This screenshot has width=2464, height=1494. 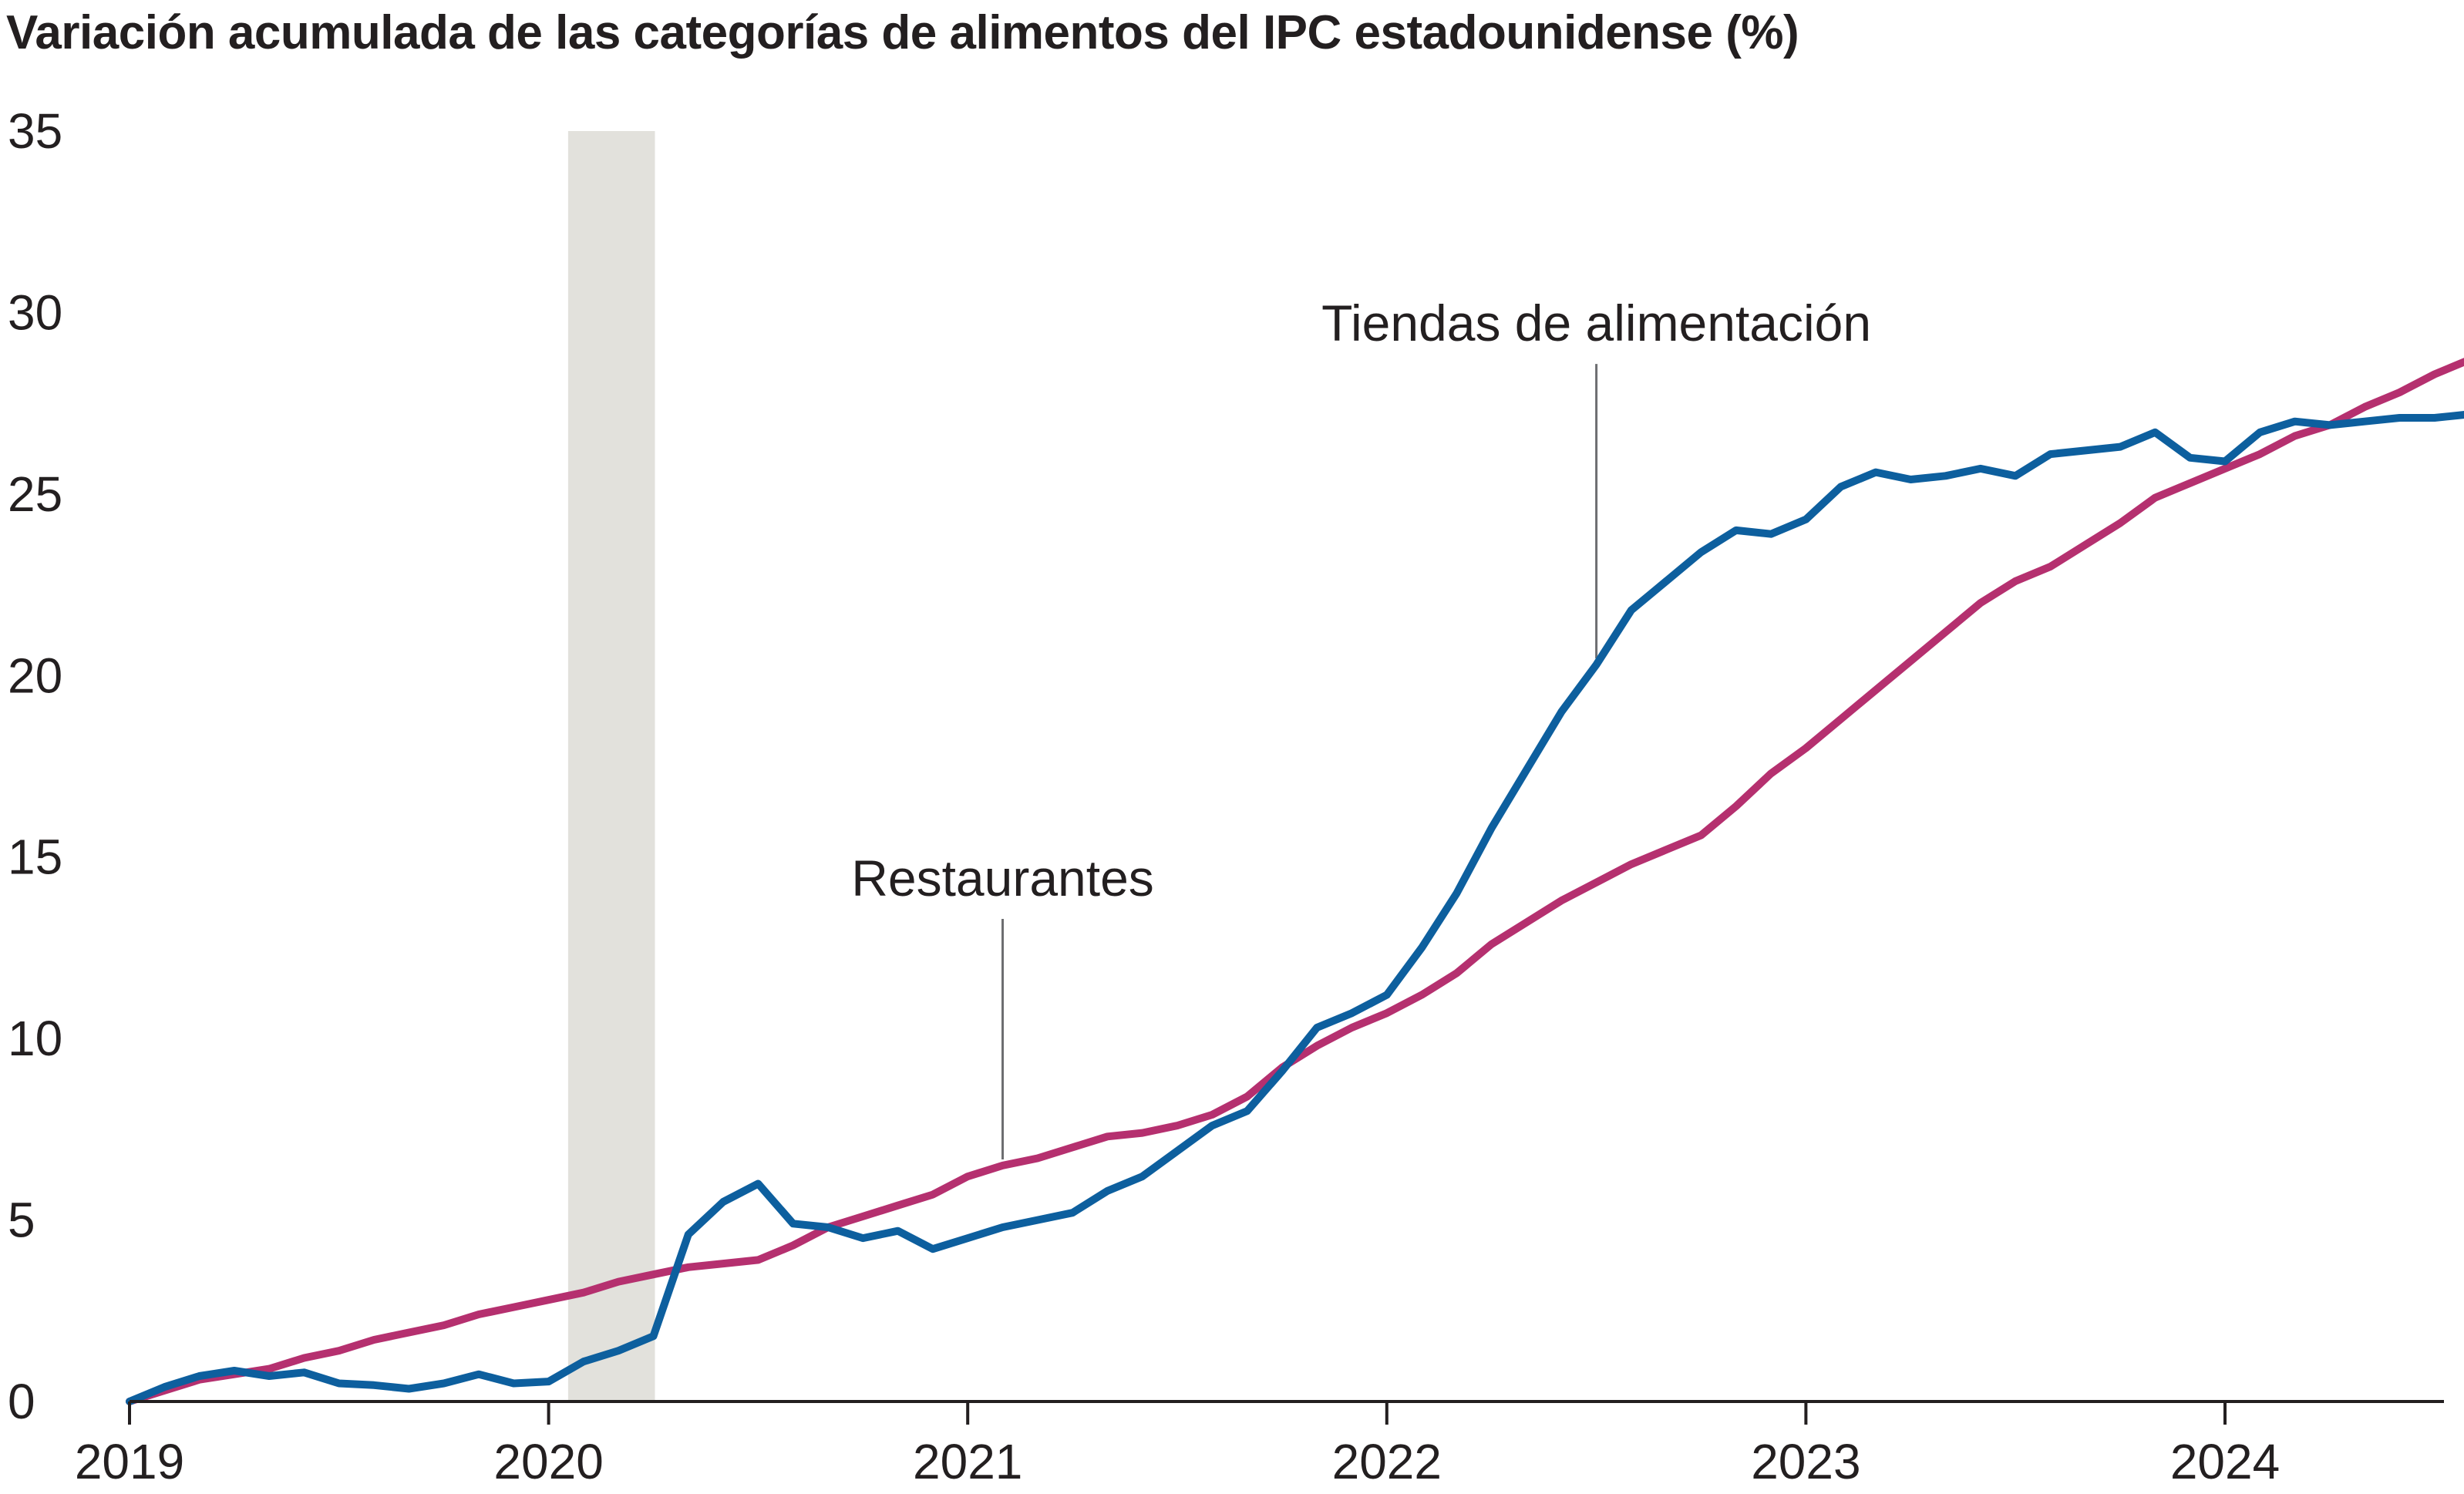 I want to click on x-tick-label: 2019, so click(x=129, y=1461).